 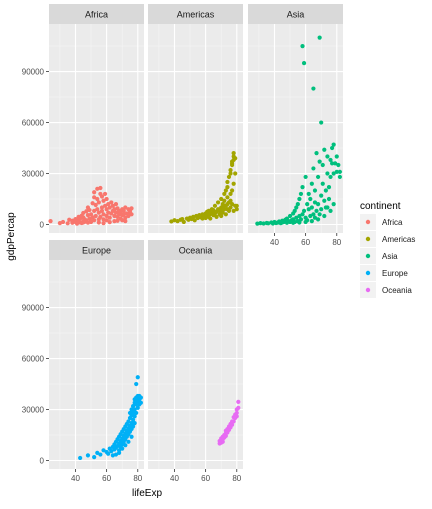 I want to click on y-axis-row-1: 0 30000 60000 90000, so click(x=35, y=149).